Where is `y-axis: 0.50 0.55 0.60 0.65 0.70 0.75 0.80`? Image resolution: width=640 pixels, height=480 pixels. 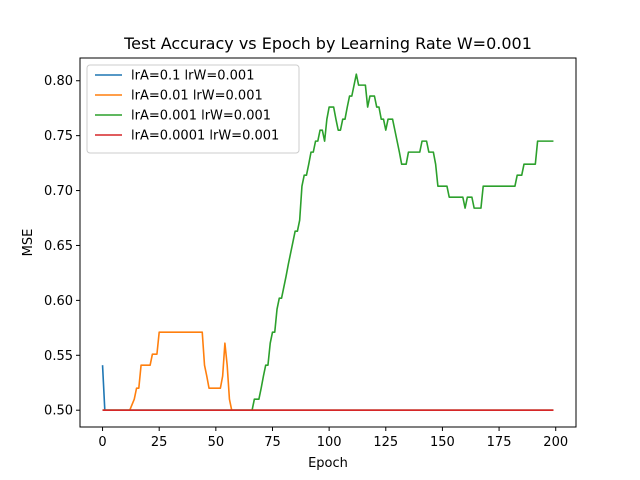
y-axis: 0.50 0.55 0.60 0.65 0.70 0.75 0.80 is located at coordinates (62, 246).